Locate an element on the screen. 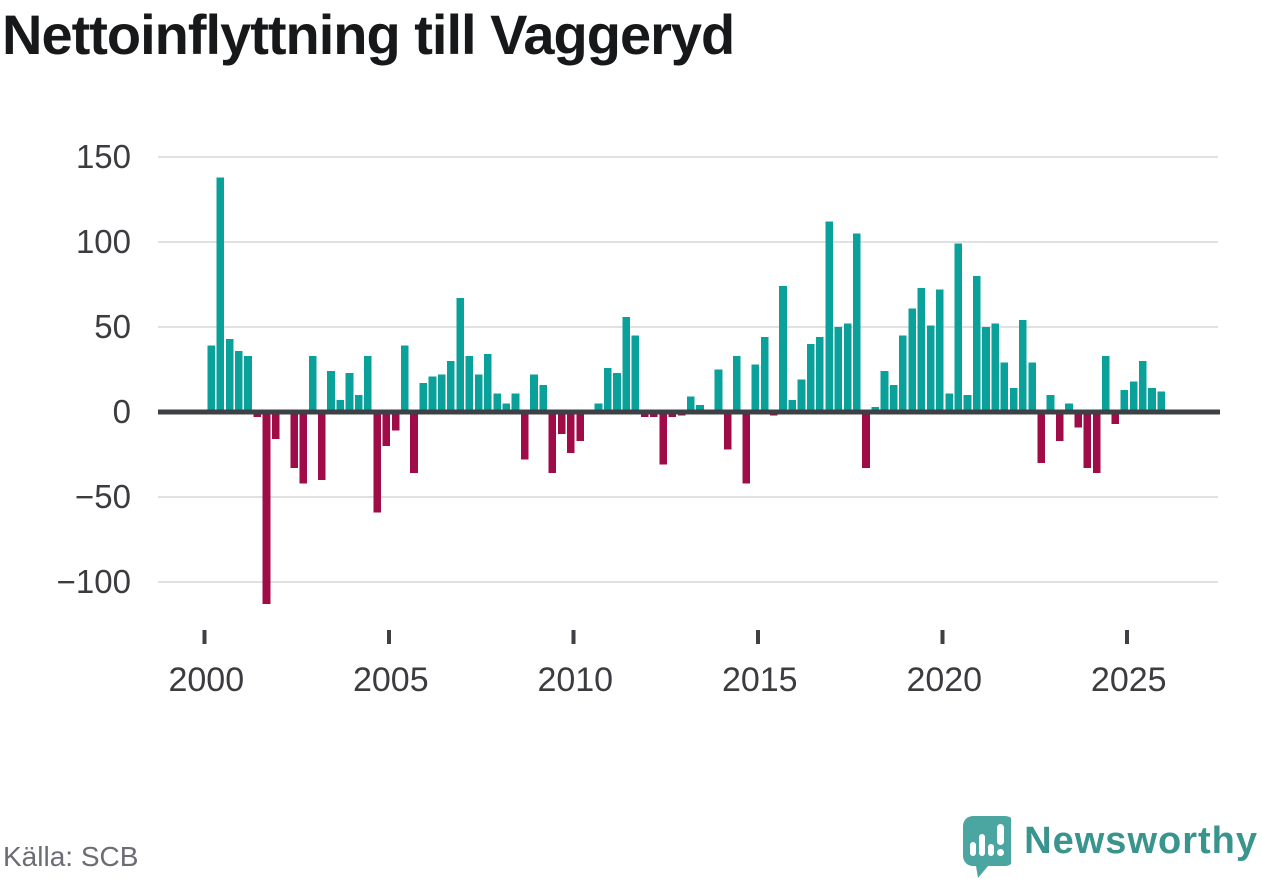 This screenshot has width=1262, height=879. bar: 2019 Q2: 73 is located at coordinates (921, 349).